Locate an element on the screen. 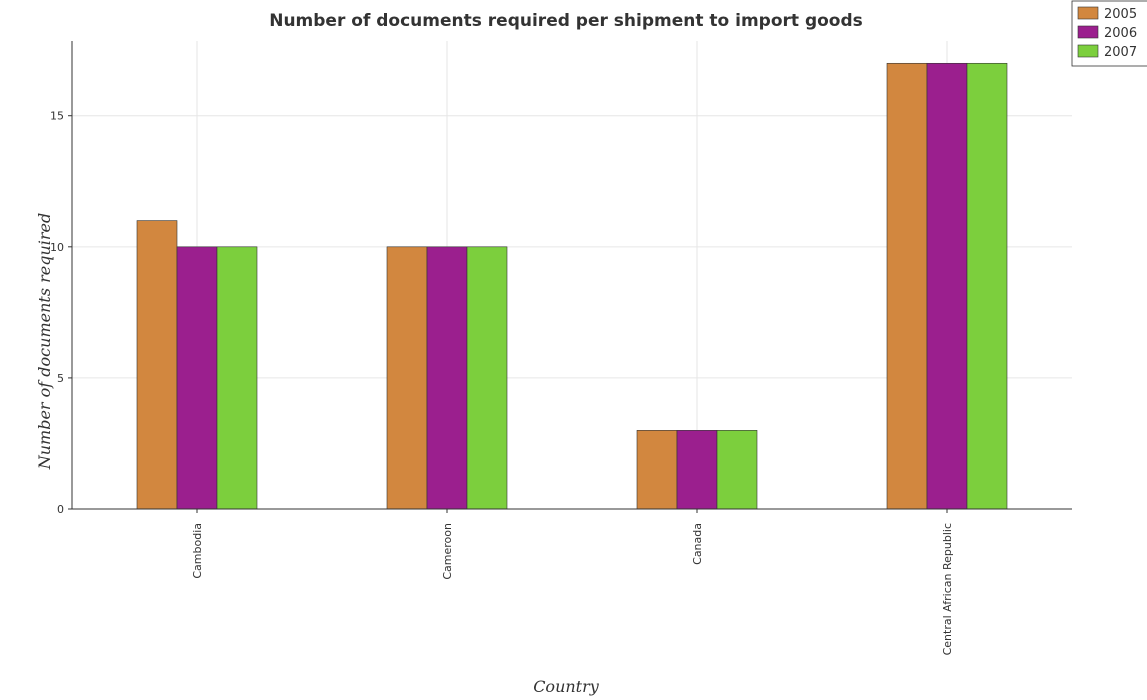  legend-swatch-2007 is located at coordinates (1088, 51).